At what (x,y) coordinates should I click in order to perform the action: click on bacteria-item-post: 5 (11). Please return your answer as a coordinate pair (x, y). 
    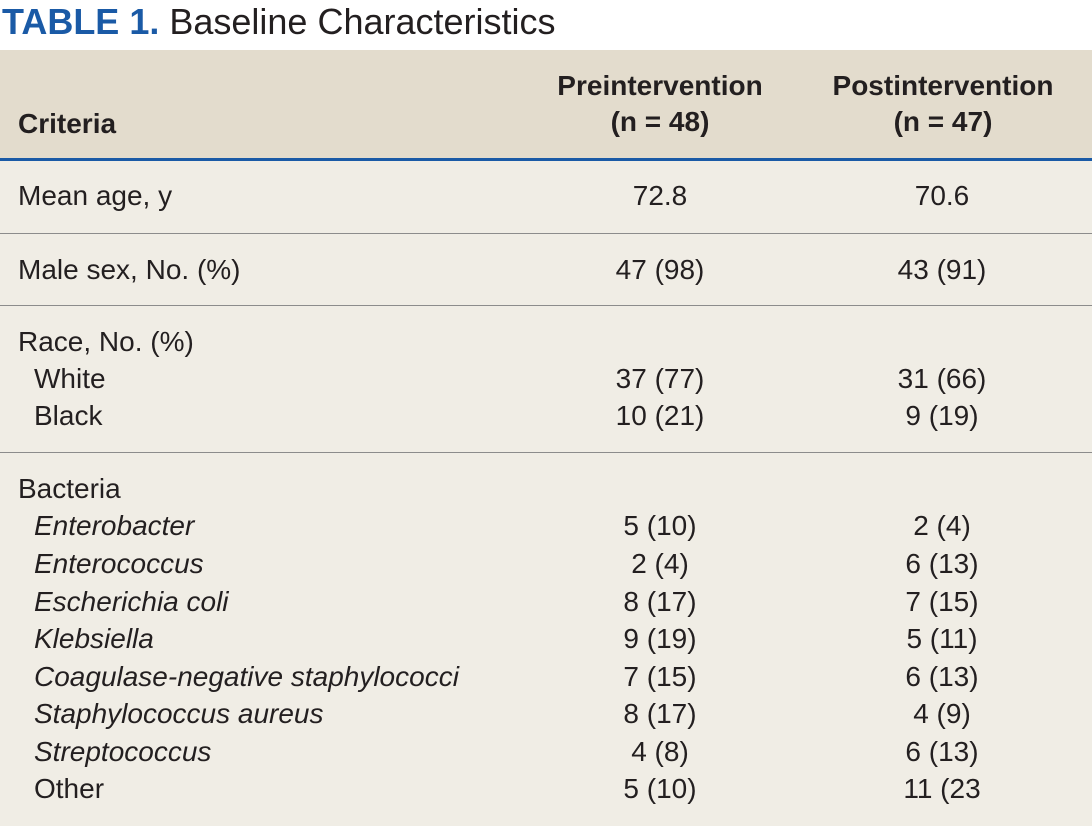
    Looking at the image, I should click on (942, 638).